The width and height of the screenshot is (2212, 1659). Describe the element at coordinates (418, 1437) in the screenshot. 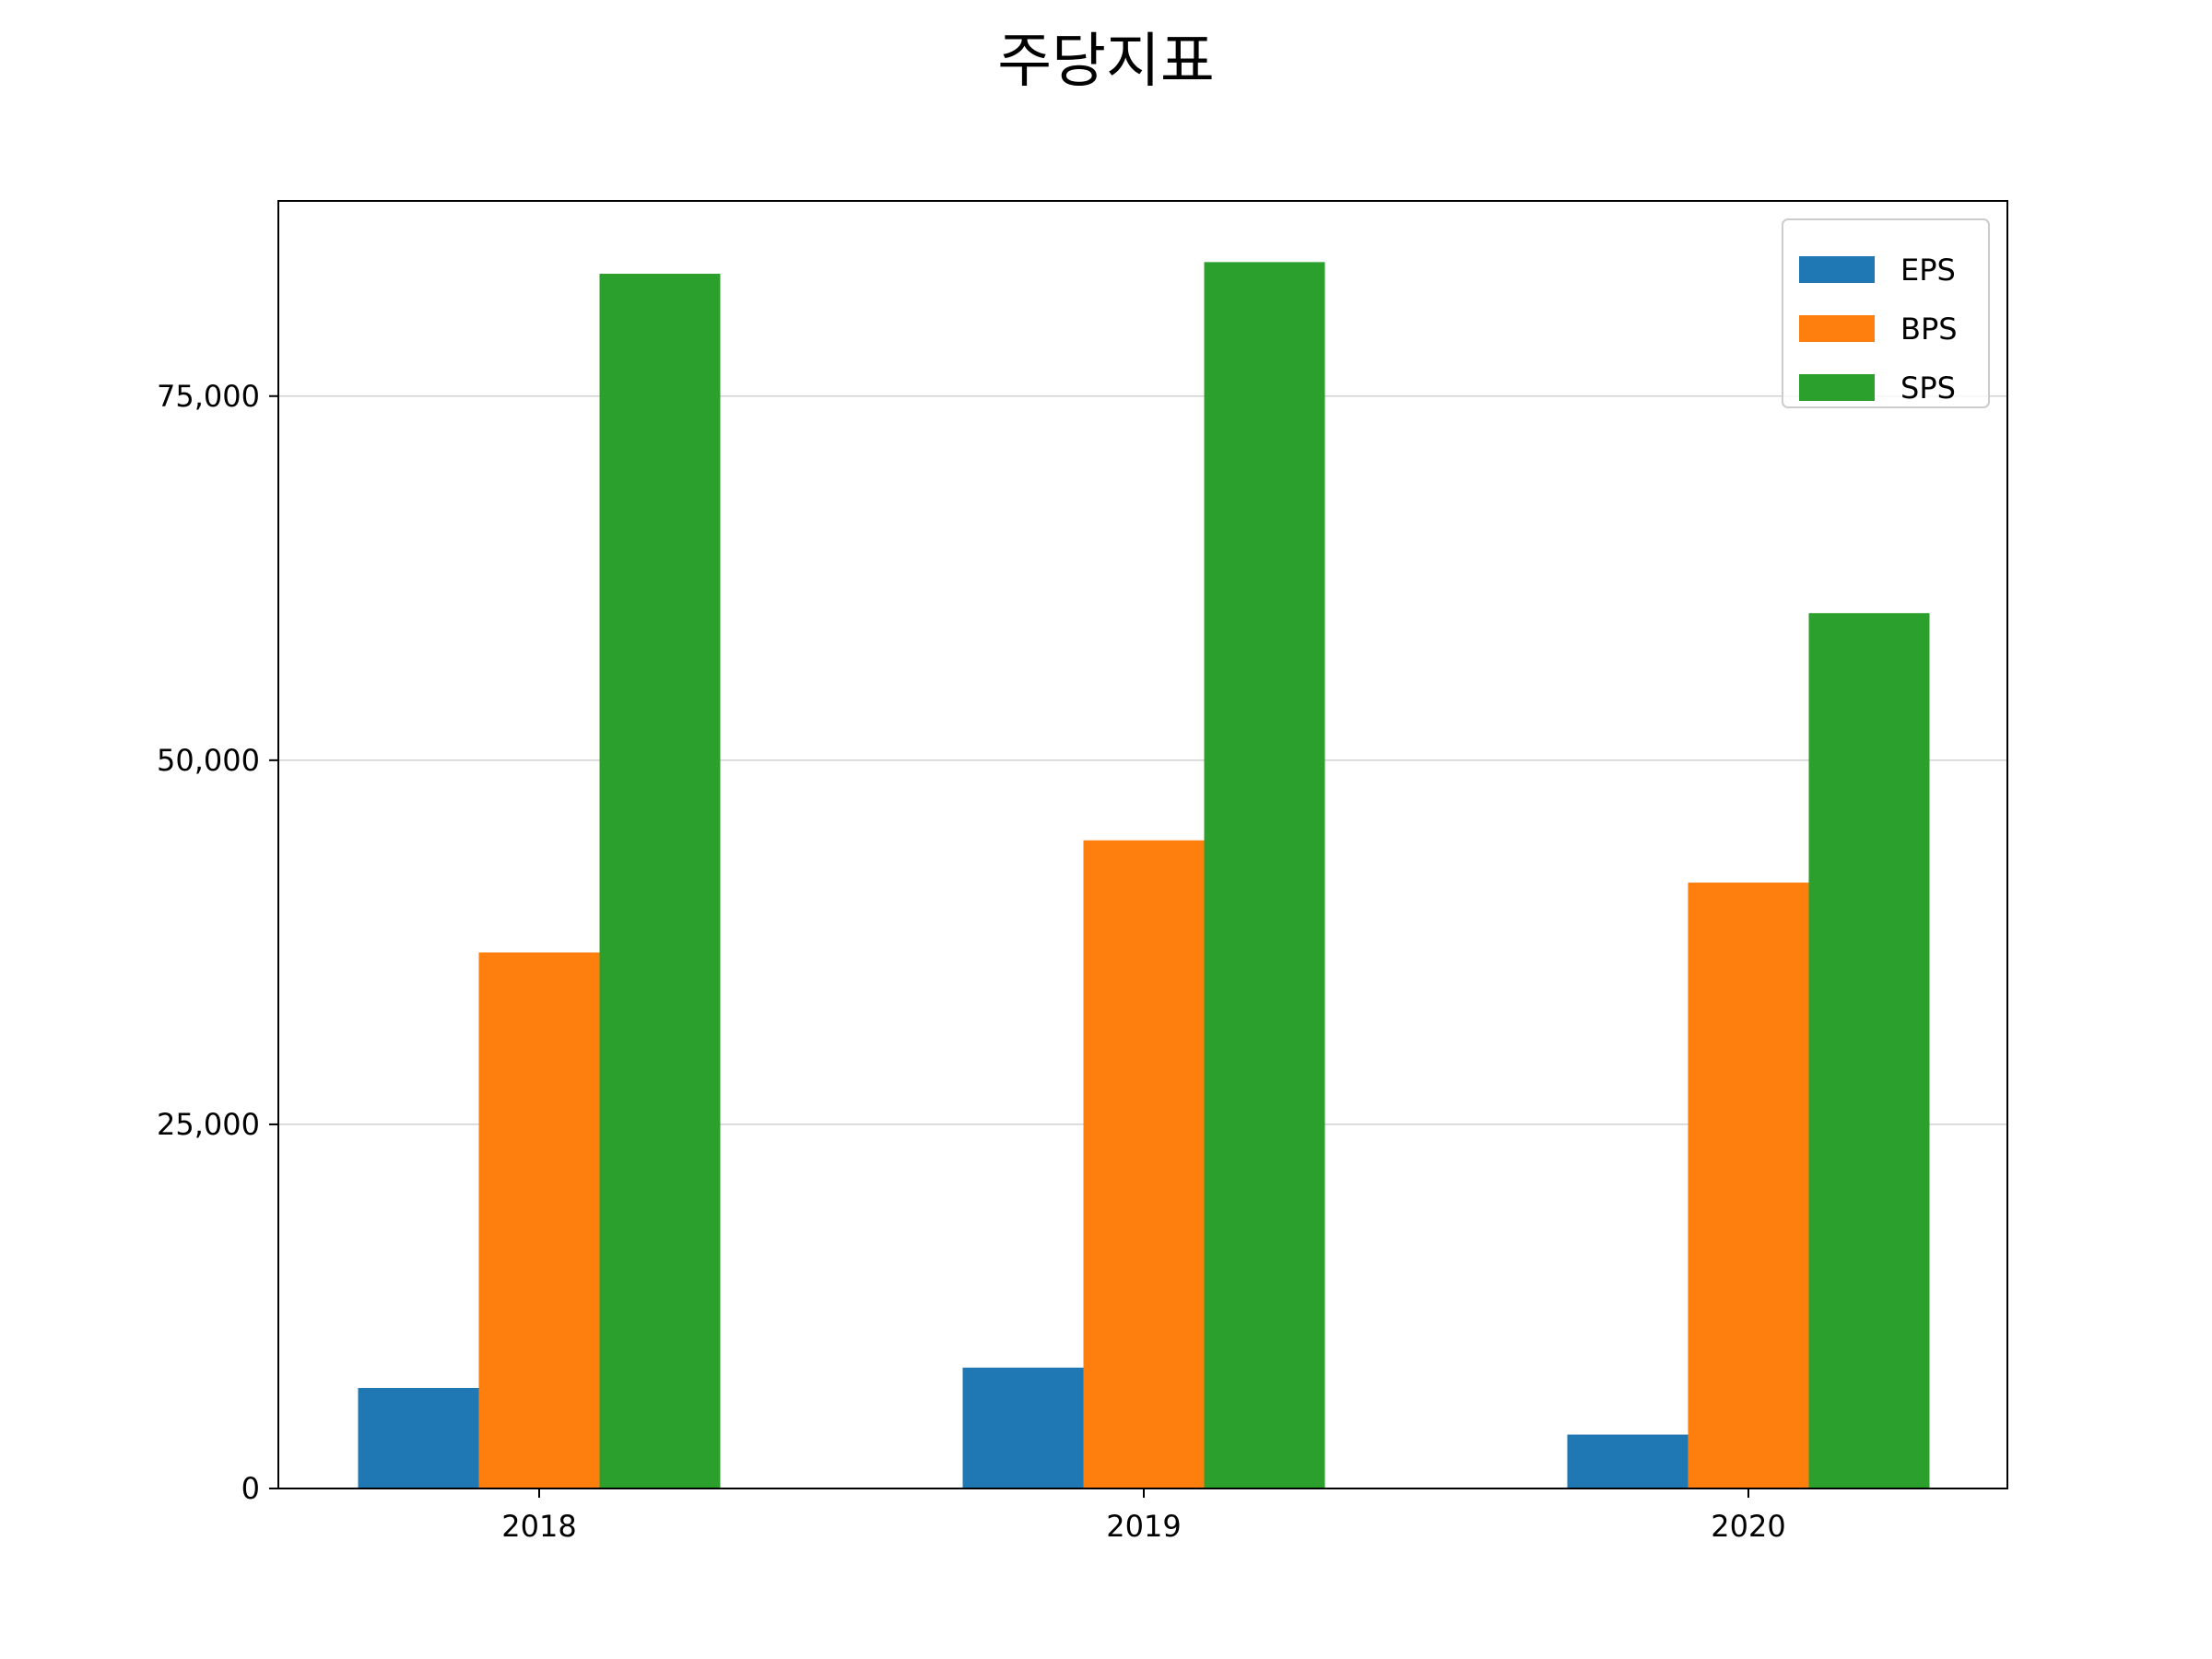

I see `bar-eps-2018` at that location.